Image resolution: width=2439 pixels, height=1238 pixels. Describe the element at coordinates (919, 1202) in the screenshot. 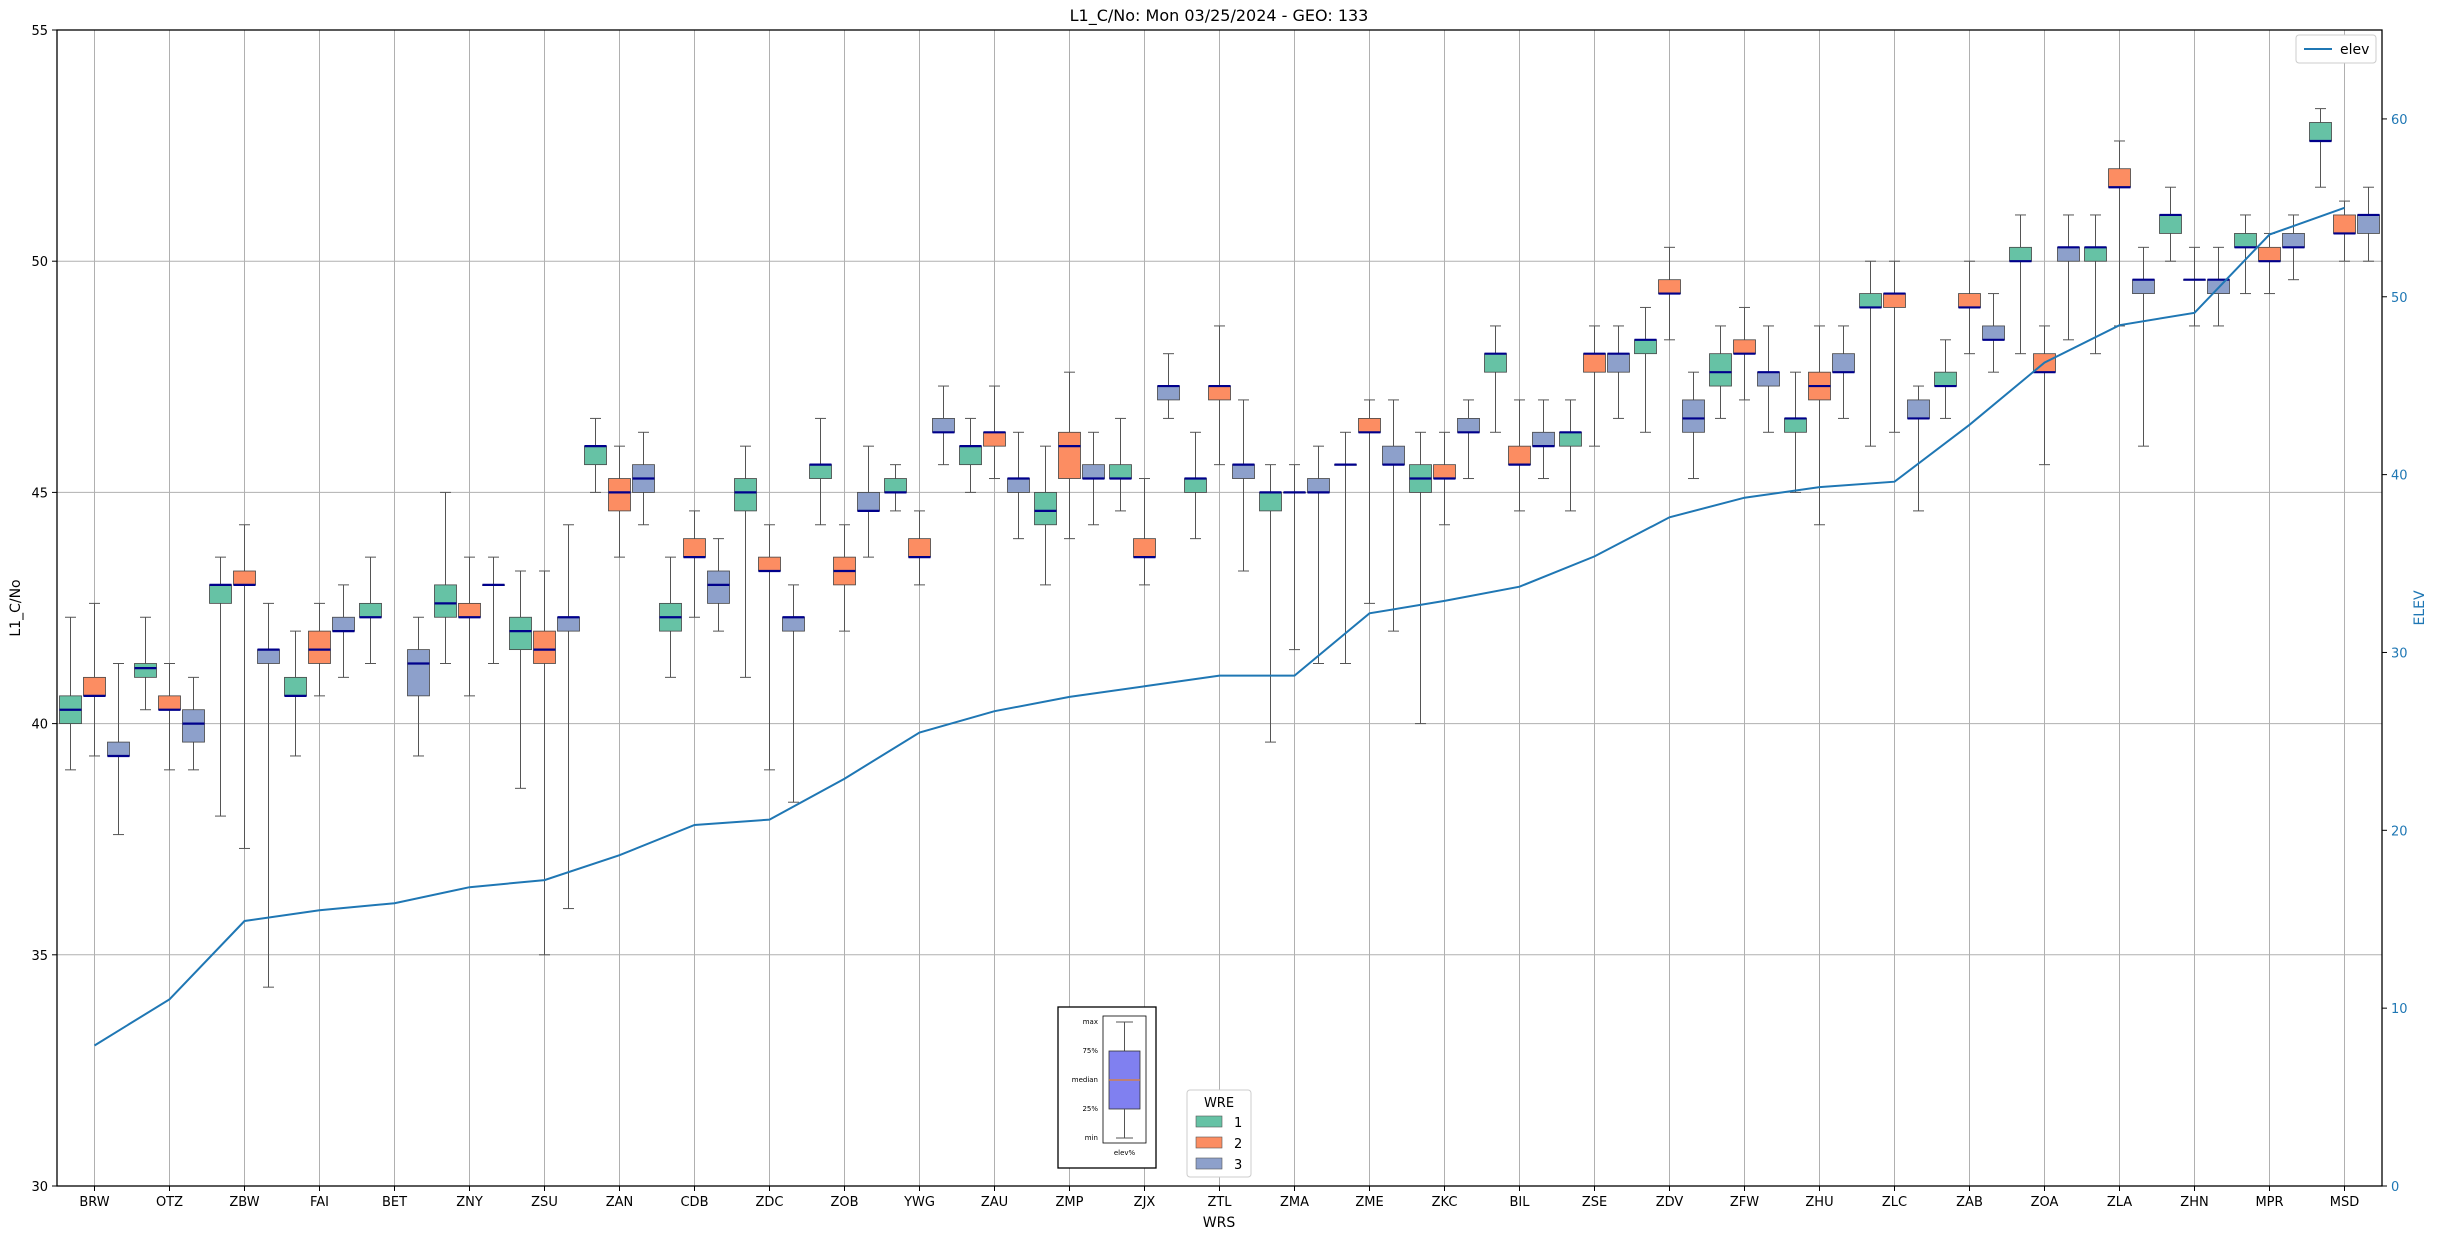

I see `x-tick-label: YWG` at that location.